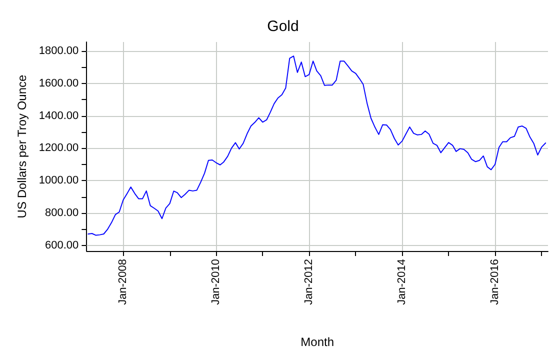 This screenshot has width=550, height=350. Describe the element at coordinates (22, 146) in the screenshot. I see `y-axis-title: US Dollars per Troy Ounce` at that location.